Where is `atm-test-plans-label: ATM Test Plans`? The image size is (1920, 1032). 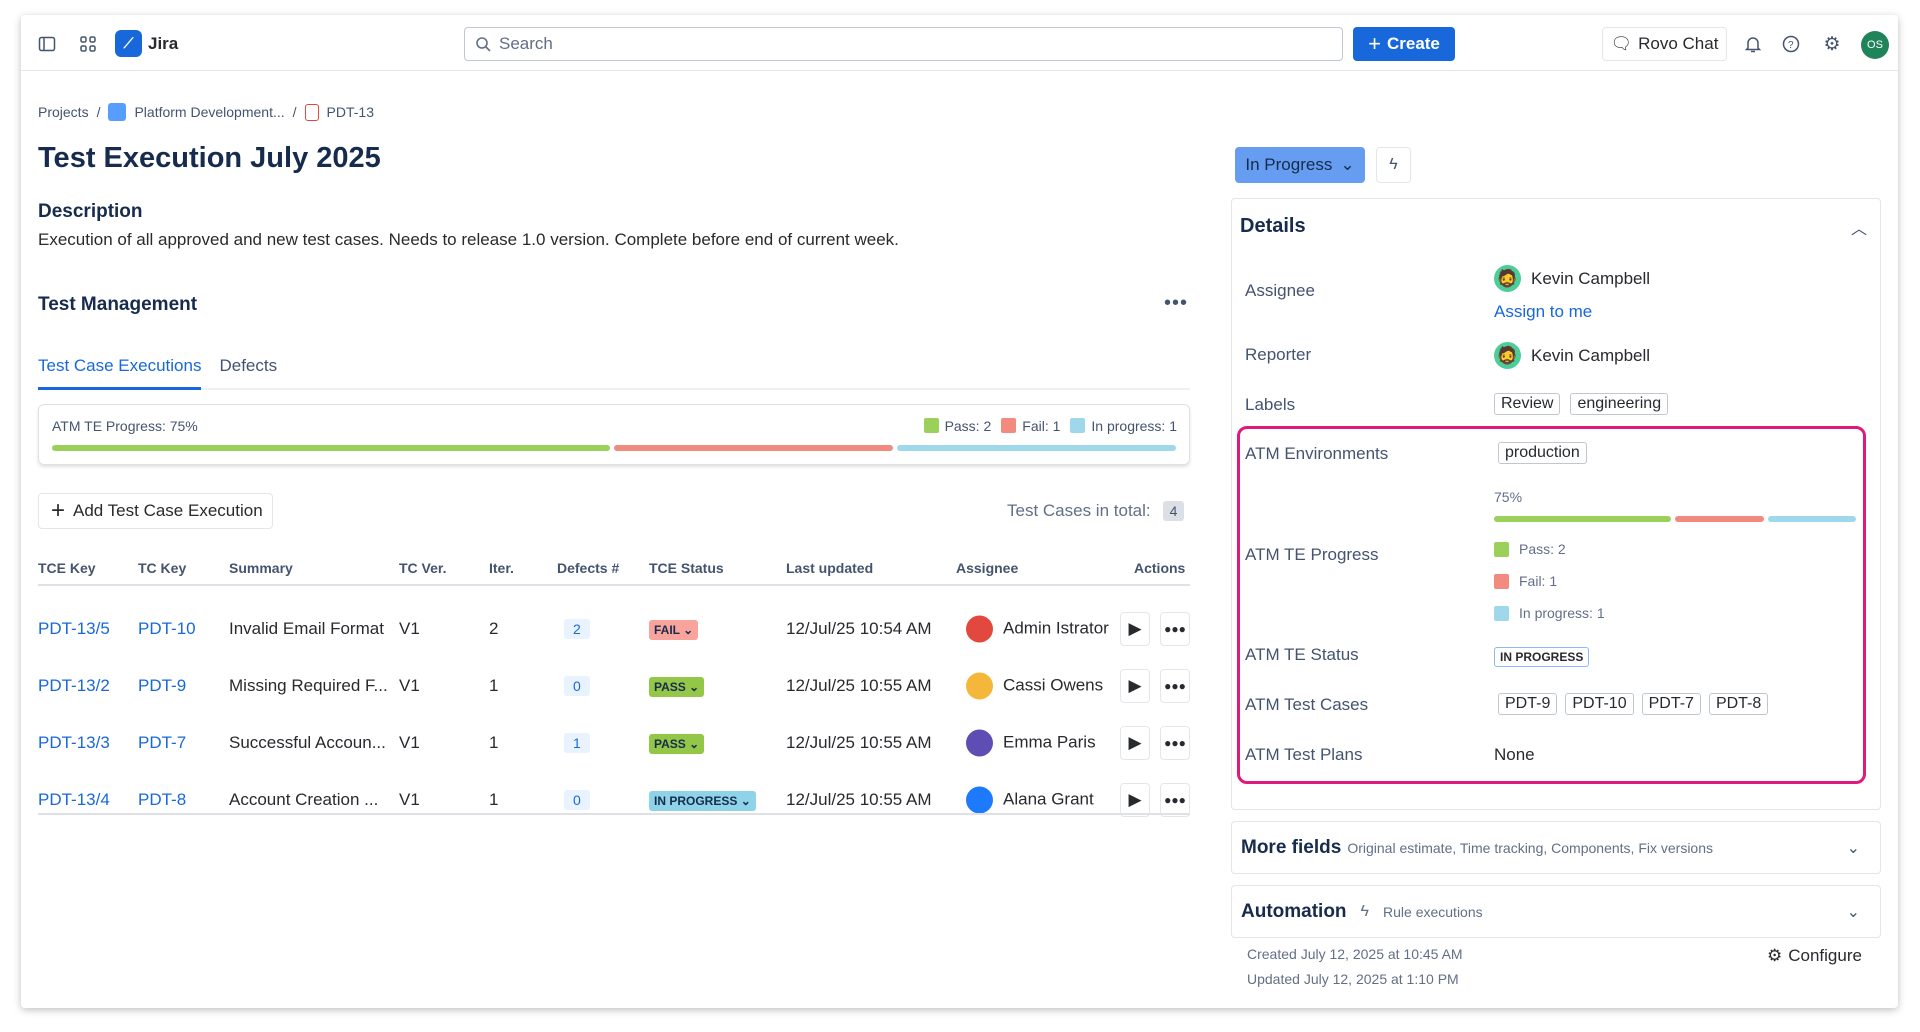 atm-test-plans-label: ATM Test Plans is located at coordinates (1304, 754).